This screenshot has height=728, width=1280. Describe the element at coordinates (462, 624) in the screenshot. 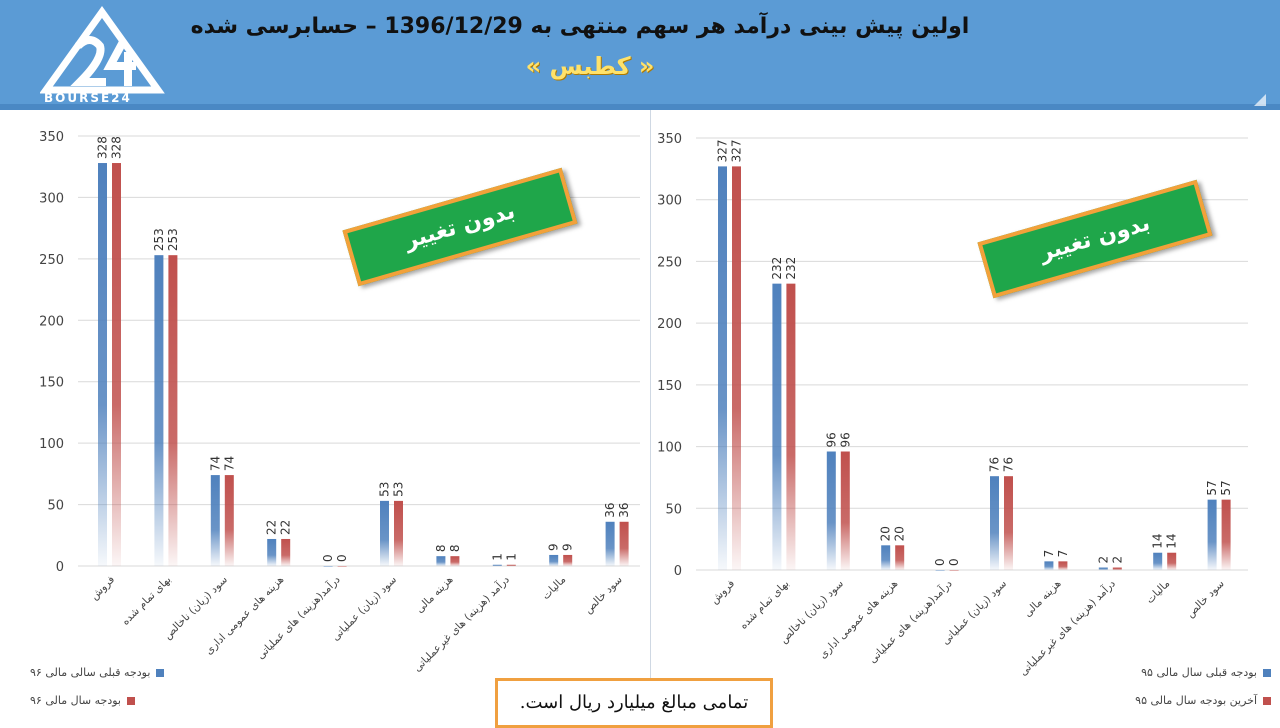

I see `x-tick-label: درآمد (هزینه) های غیرعملیاتی` at that location.